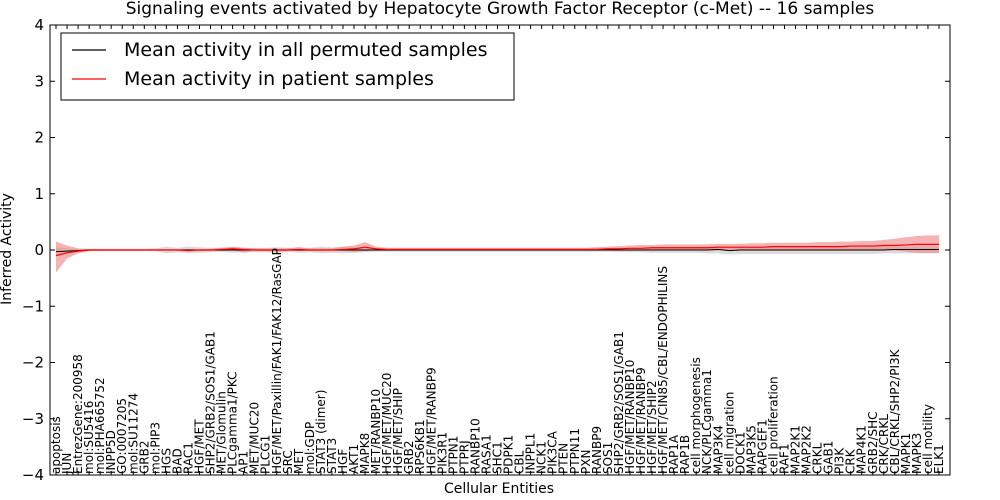 The width and height of the screenshot is (1000, 500). What do you see at coordinates (564, 458) in the screenshot?
I see `x-tick-label: PTEN` at bounding box center [564, 458].